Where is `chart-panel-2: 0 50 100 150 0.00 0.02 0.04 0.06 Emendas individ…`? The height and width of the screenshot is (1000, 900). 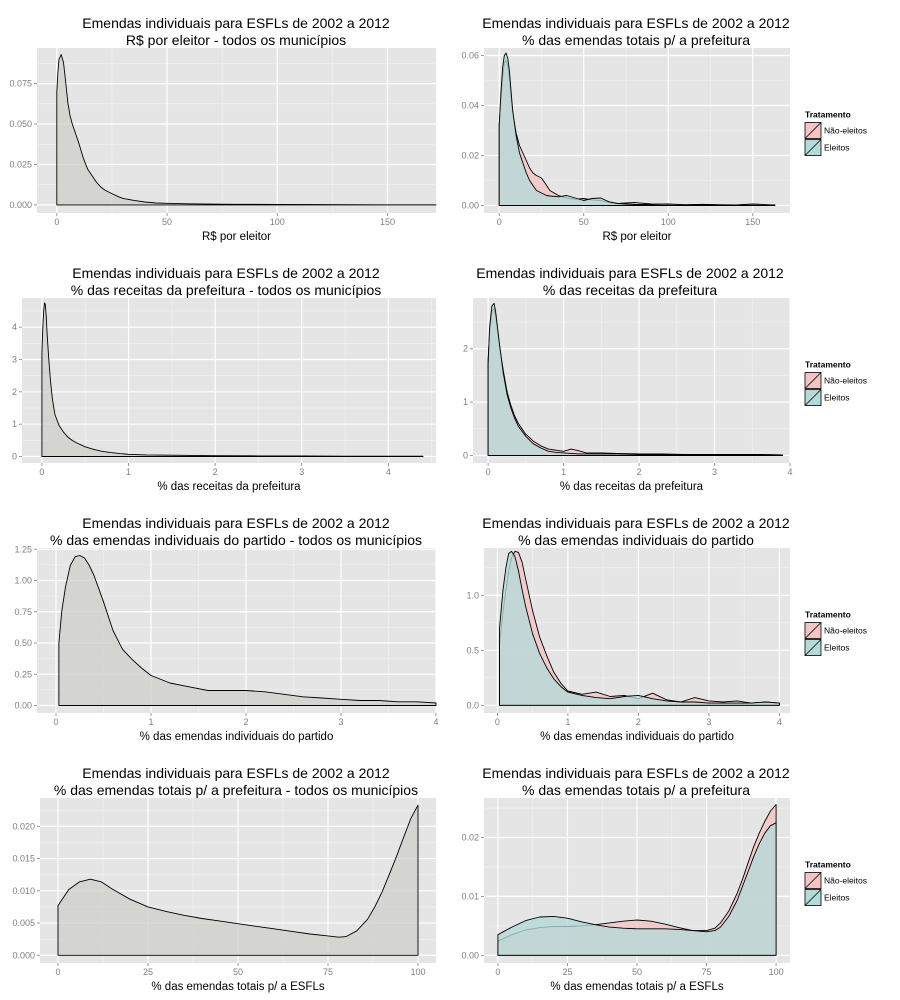
chart-panel-2: 0 50 100 150 0.00 0.02 0.04 0.06 Emendas individ… is located at coordinates (664, 129).